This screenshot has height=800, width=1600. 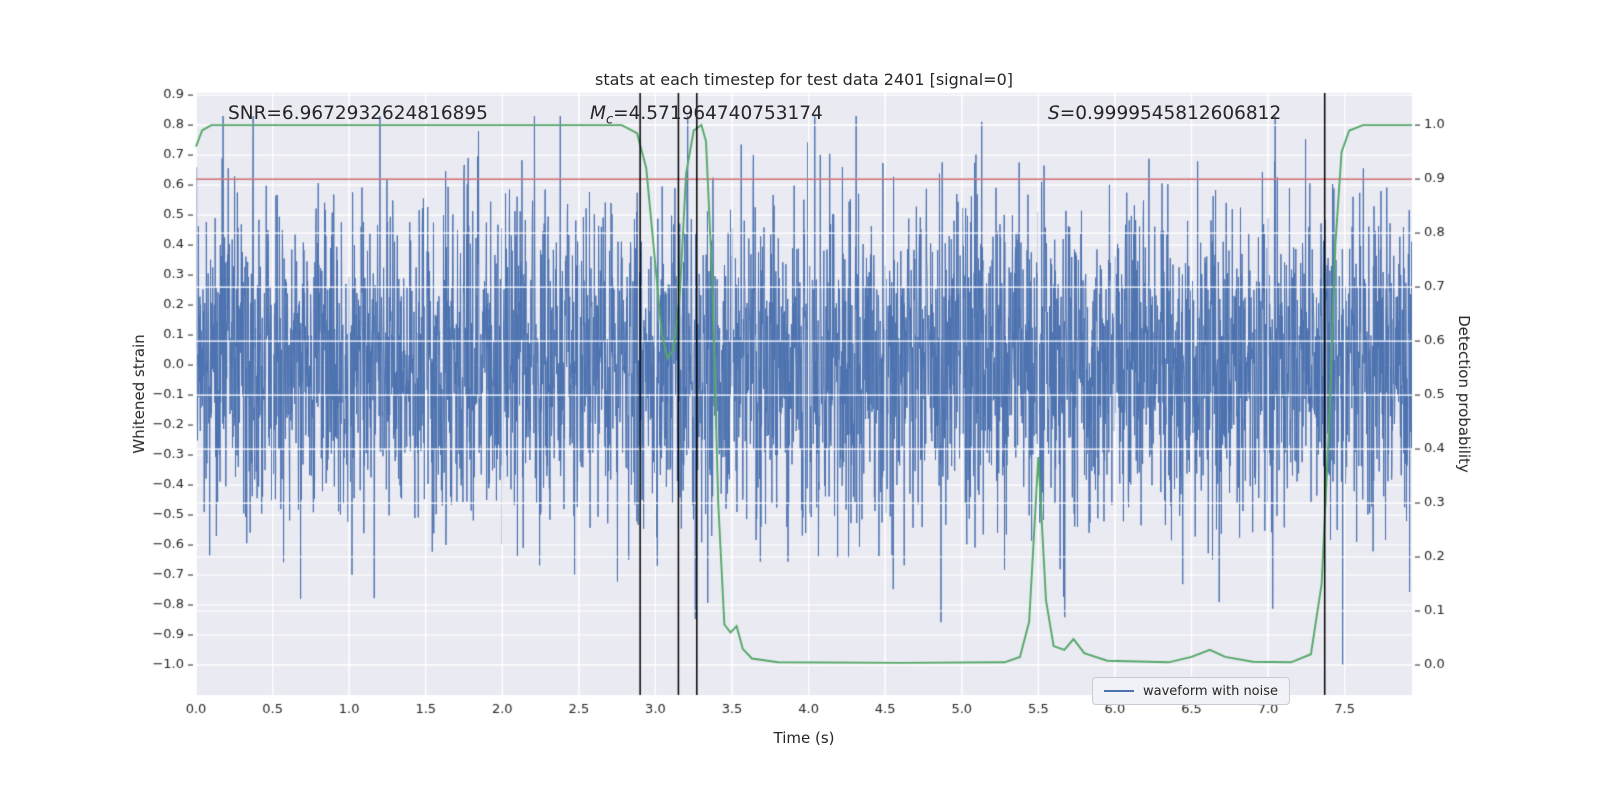 What do you see at coordinates (804, 738) in the screenshot?
I see `x-axis-label: Time (s)` at bounding box center [804, 738].